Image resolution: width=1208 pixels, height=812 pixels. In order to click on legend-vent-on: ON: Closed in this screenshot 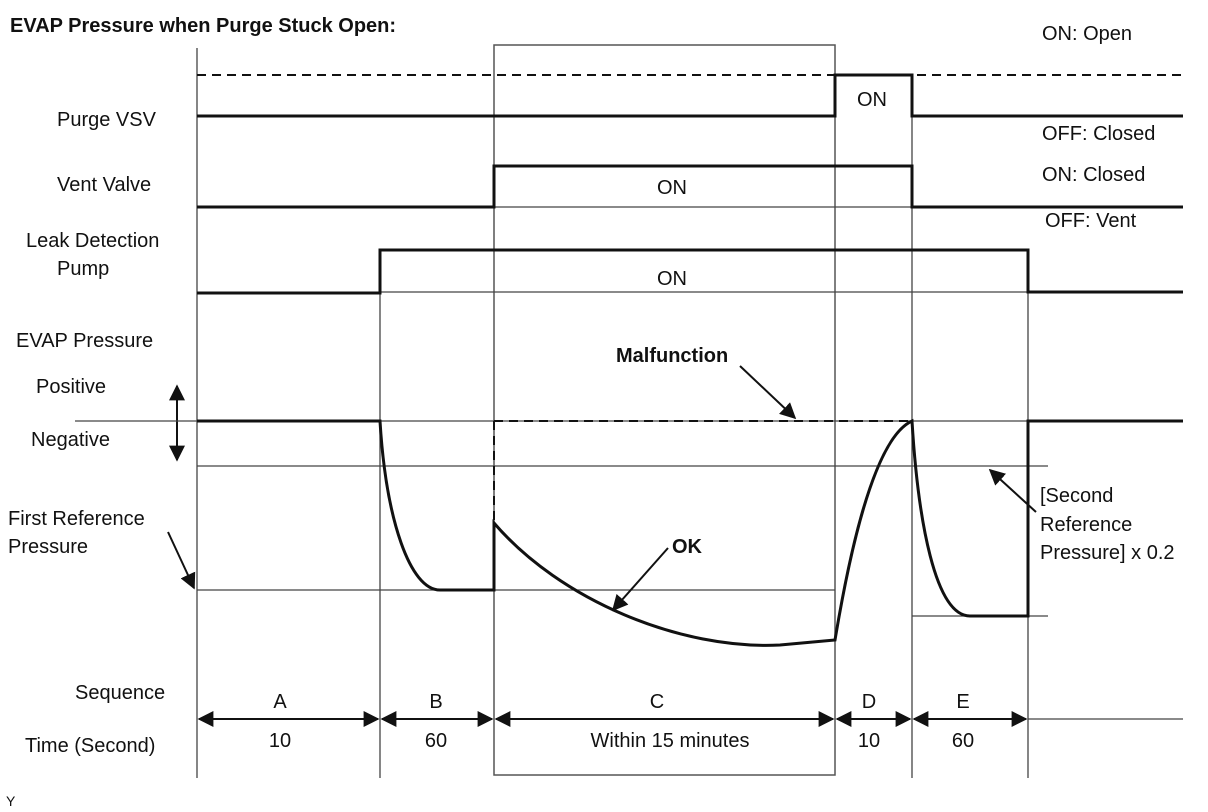, I will do `click(1093, 175)`.